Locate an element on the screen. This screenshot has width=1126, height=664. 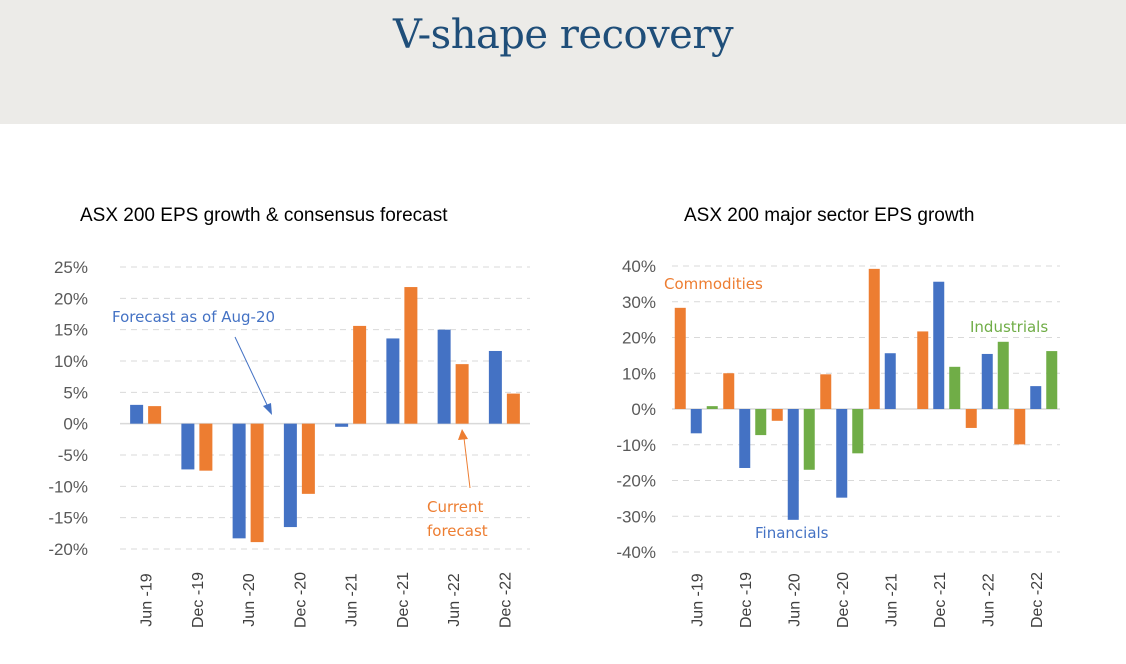
y-tick-label: 40% is located at coordinates (639, 266).